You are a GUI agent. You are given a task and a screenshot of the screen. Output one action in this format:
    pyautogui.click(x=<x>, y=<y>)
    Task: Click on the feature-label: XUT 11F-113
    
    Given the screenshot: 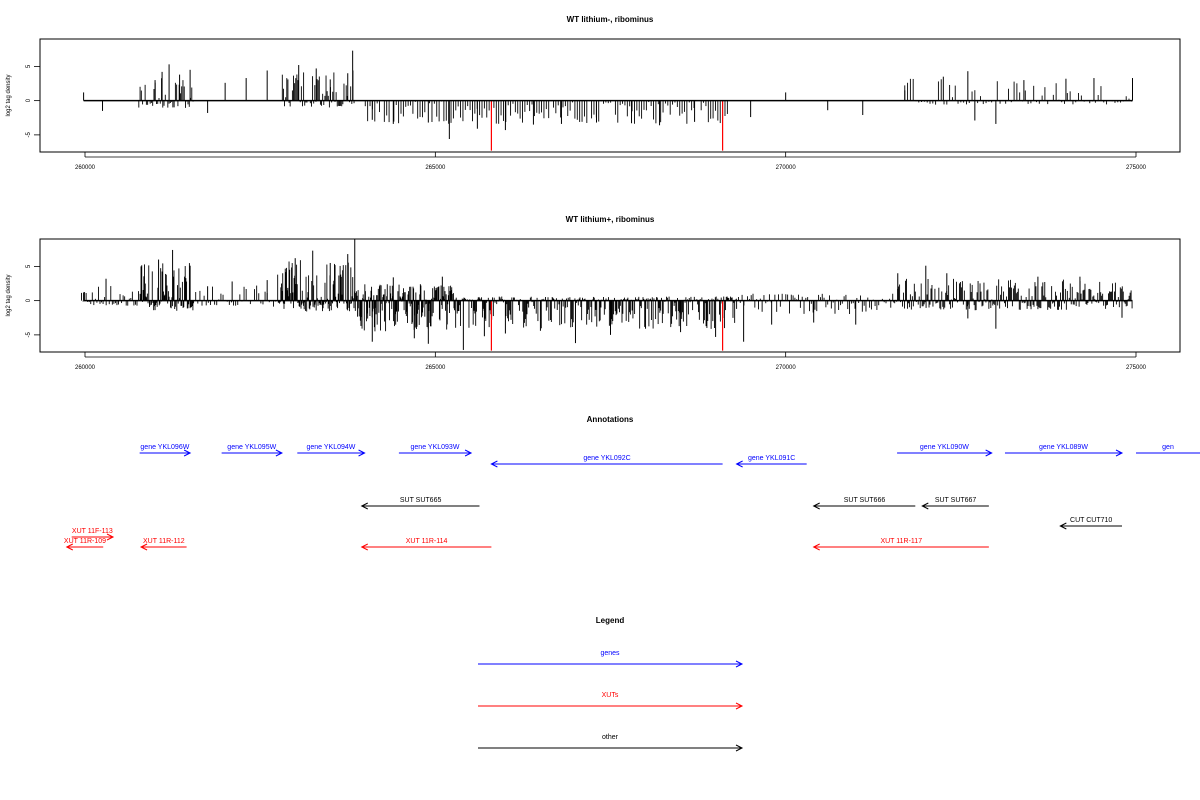 What is the action you would take?
    pyautogui.click(x=92, y=531)
    